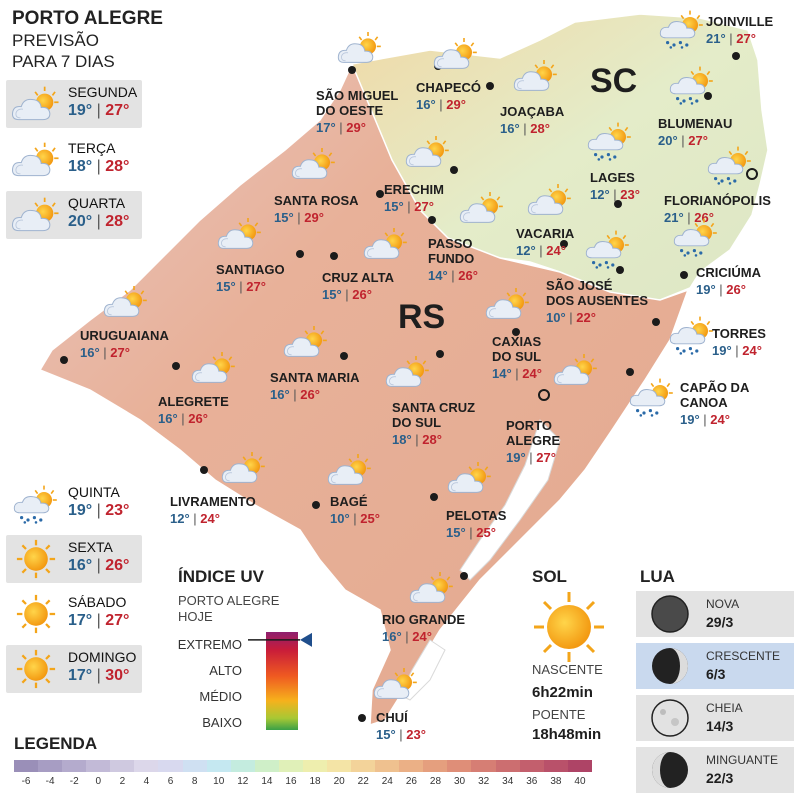 Image resolution: width=800 pixels, height=795 pixels. Describe the element at coordinates (556, 317) in the screenshot. I see `city-min-temp: 10°` at that location.